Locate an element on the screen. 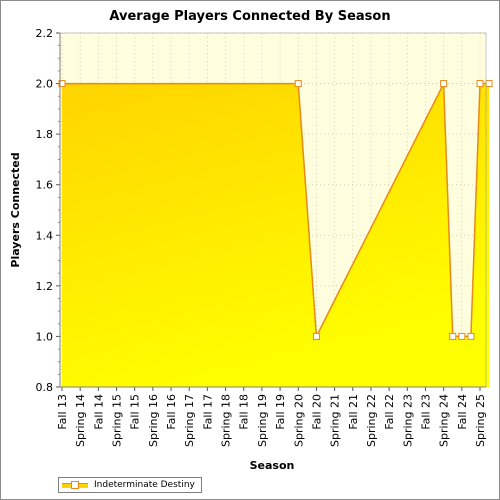 The image size is (500, 500). y-tick-label: 1.6 is located at coordinates (45, 185).